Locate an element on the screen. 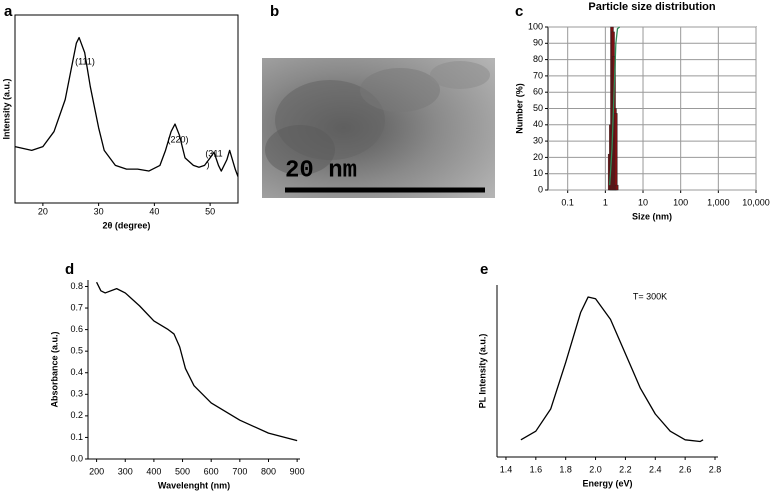 Image resolution: width=780 pixels, height=495 pixels. x-tick-label: 1,000 is located at coordinates (718, 202).